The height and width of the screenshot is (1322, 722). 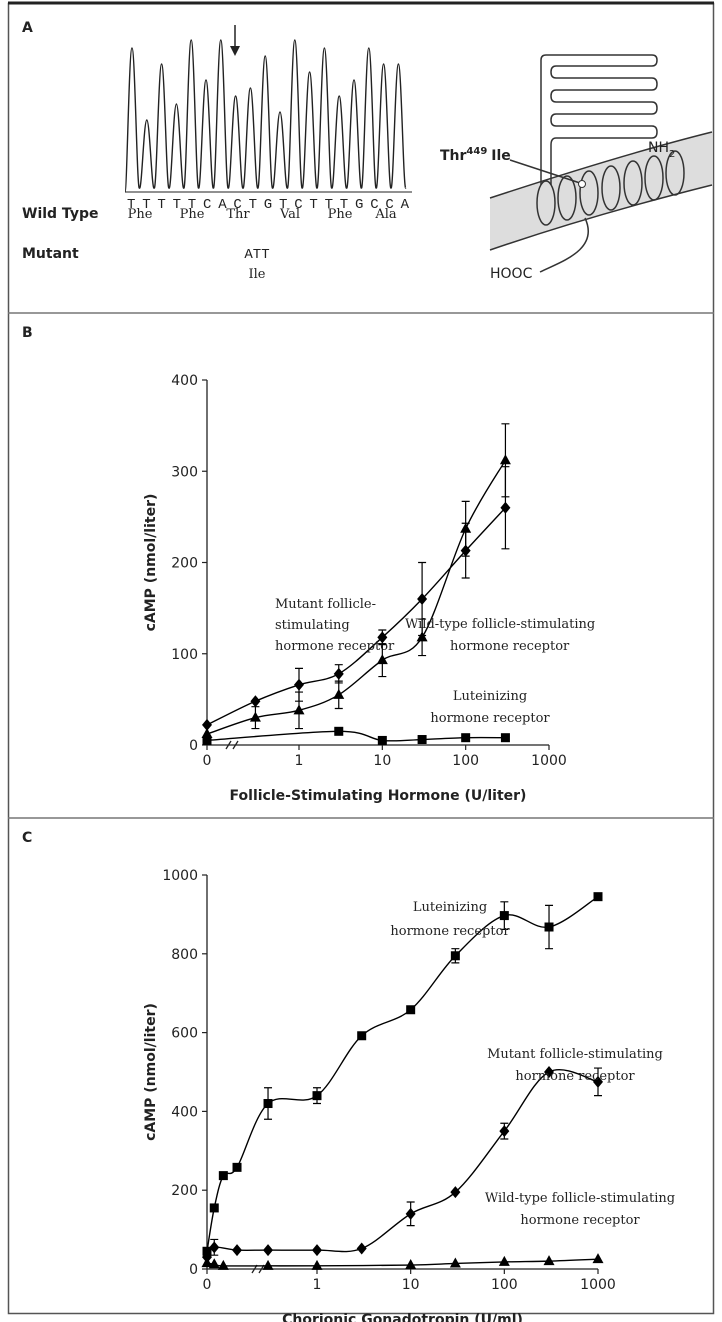 What do you see at coordinates (235, 51) in the screenshot?
I see `arrow-head` at bounding box center [235, 51].